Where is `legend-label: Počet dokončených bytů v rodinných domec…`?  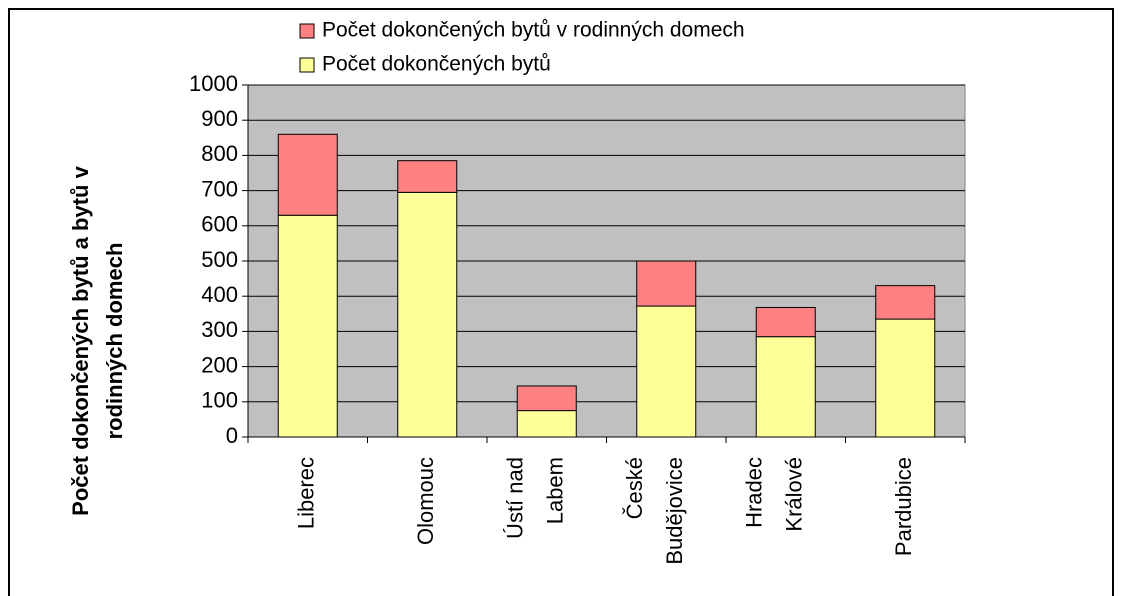 legend-label: Počet dokončených bytů v rodinných domec… is located at coordinates (533, 30).